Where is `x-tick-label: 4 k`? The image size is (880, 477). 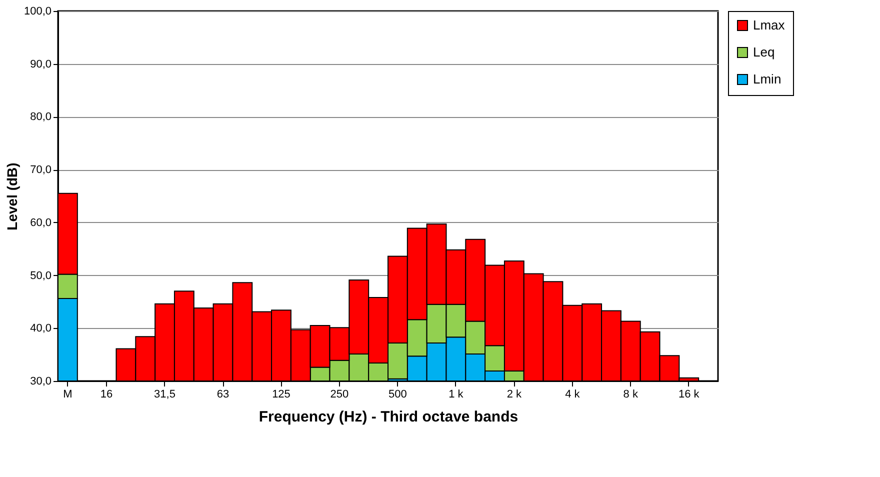 x-tick-label: 4 k is located at coordinates (572, 394).